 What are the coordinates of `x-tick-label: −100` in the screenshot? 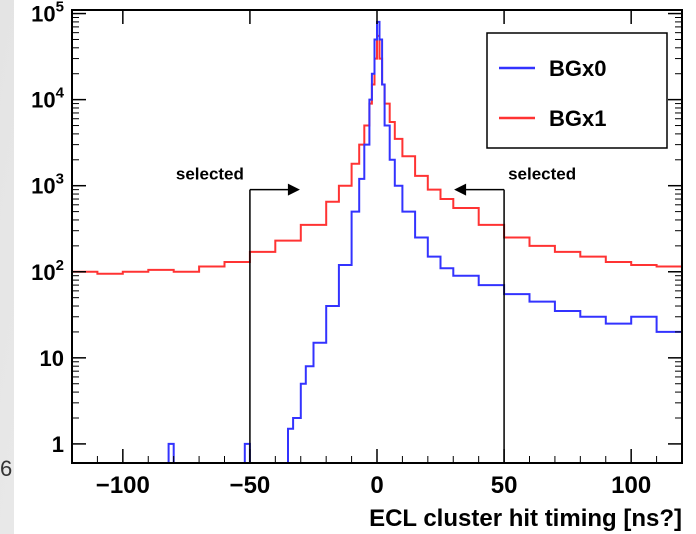 It's located at (123, 485).